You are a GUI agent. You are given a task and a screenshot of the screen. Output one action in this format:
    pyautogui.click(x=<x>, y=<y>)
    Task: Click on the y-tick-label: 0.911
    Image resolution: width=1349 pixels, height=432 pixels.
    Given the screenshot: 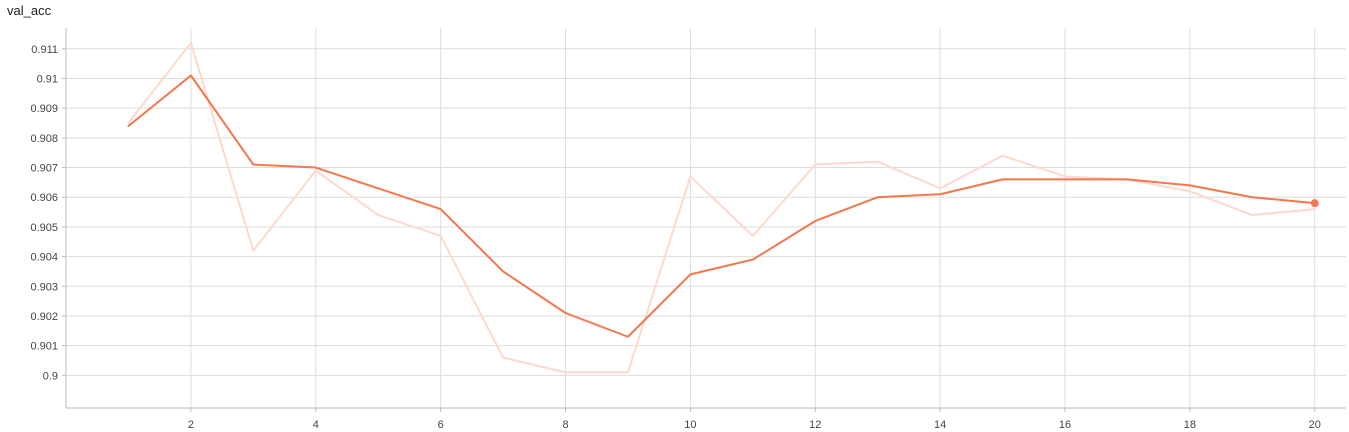 What is the action you would take?
    pyautogui.click(x=44, y=50)
    